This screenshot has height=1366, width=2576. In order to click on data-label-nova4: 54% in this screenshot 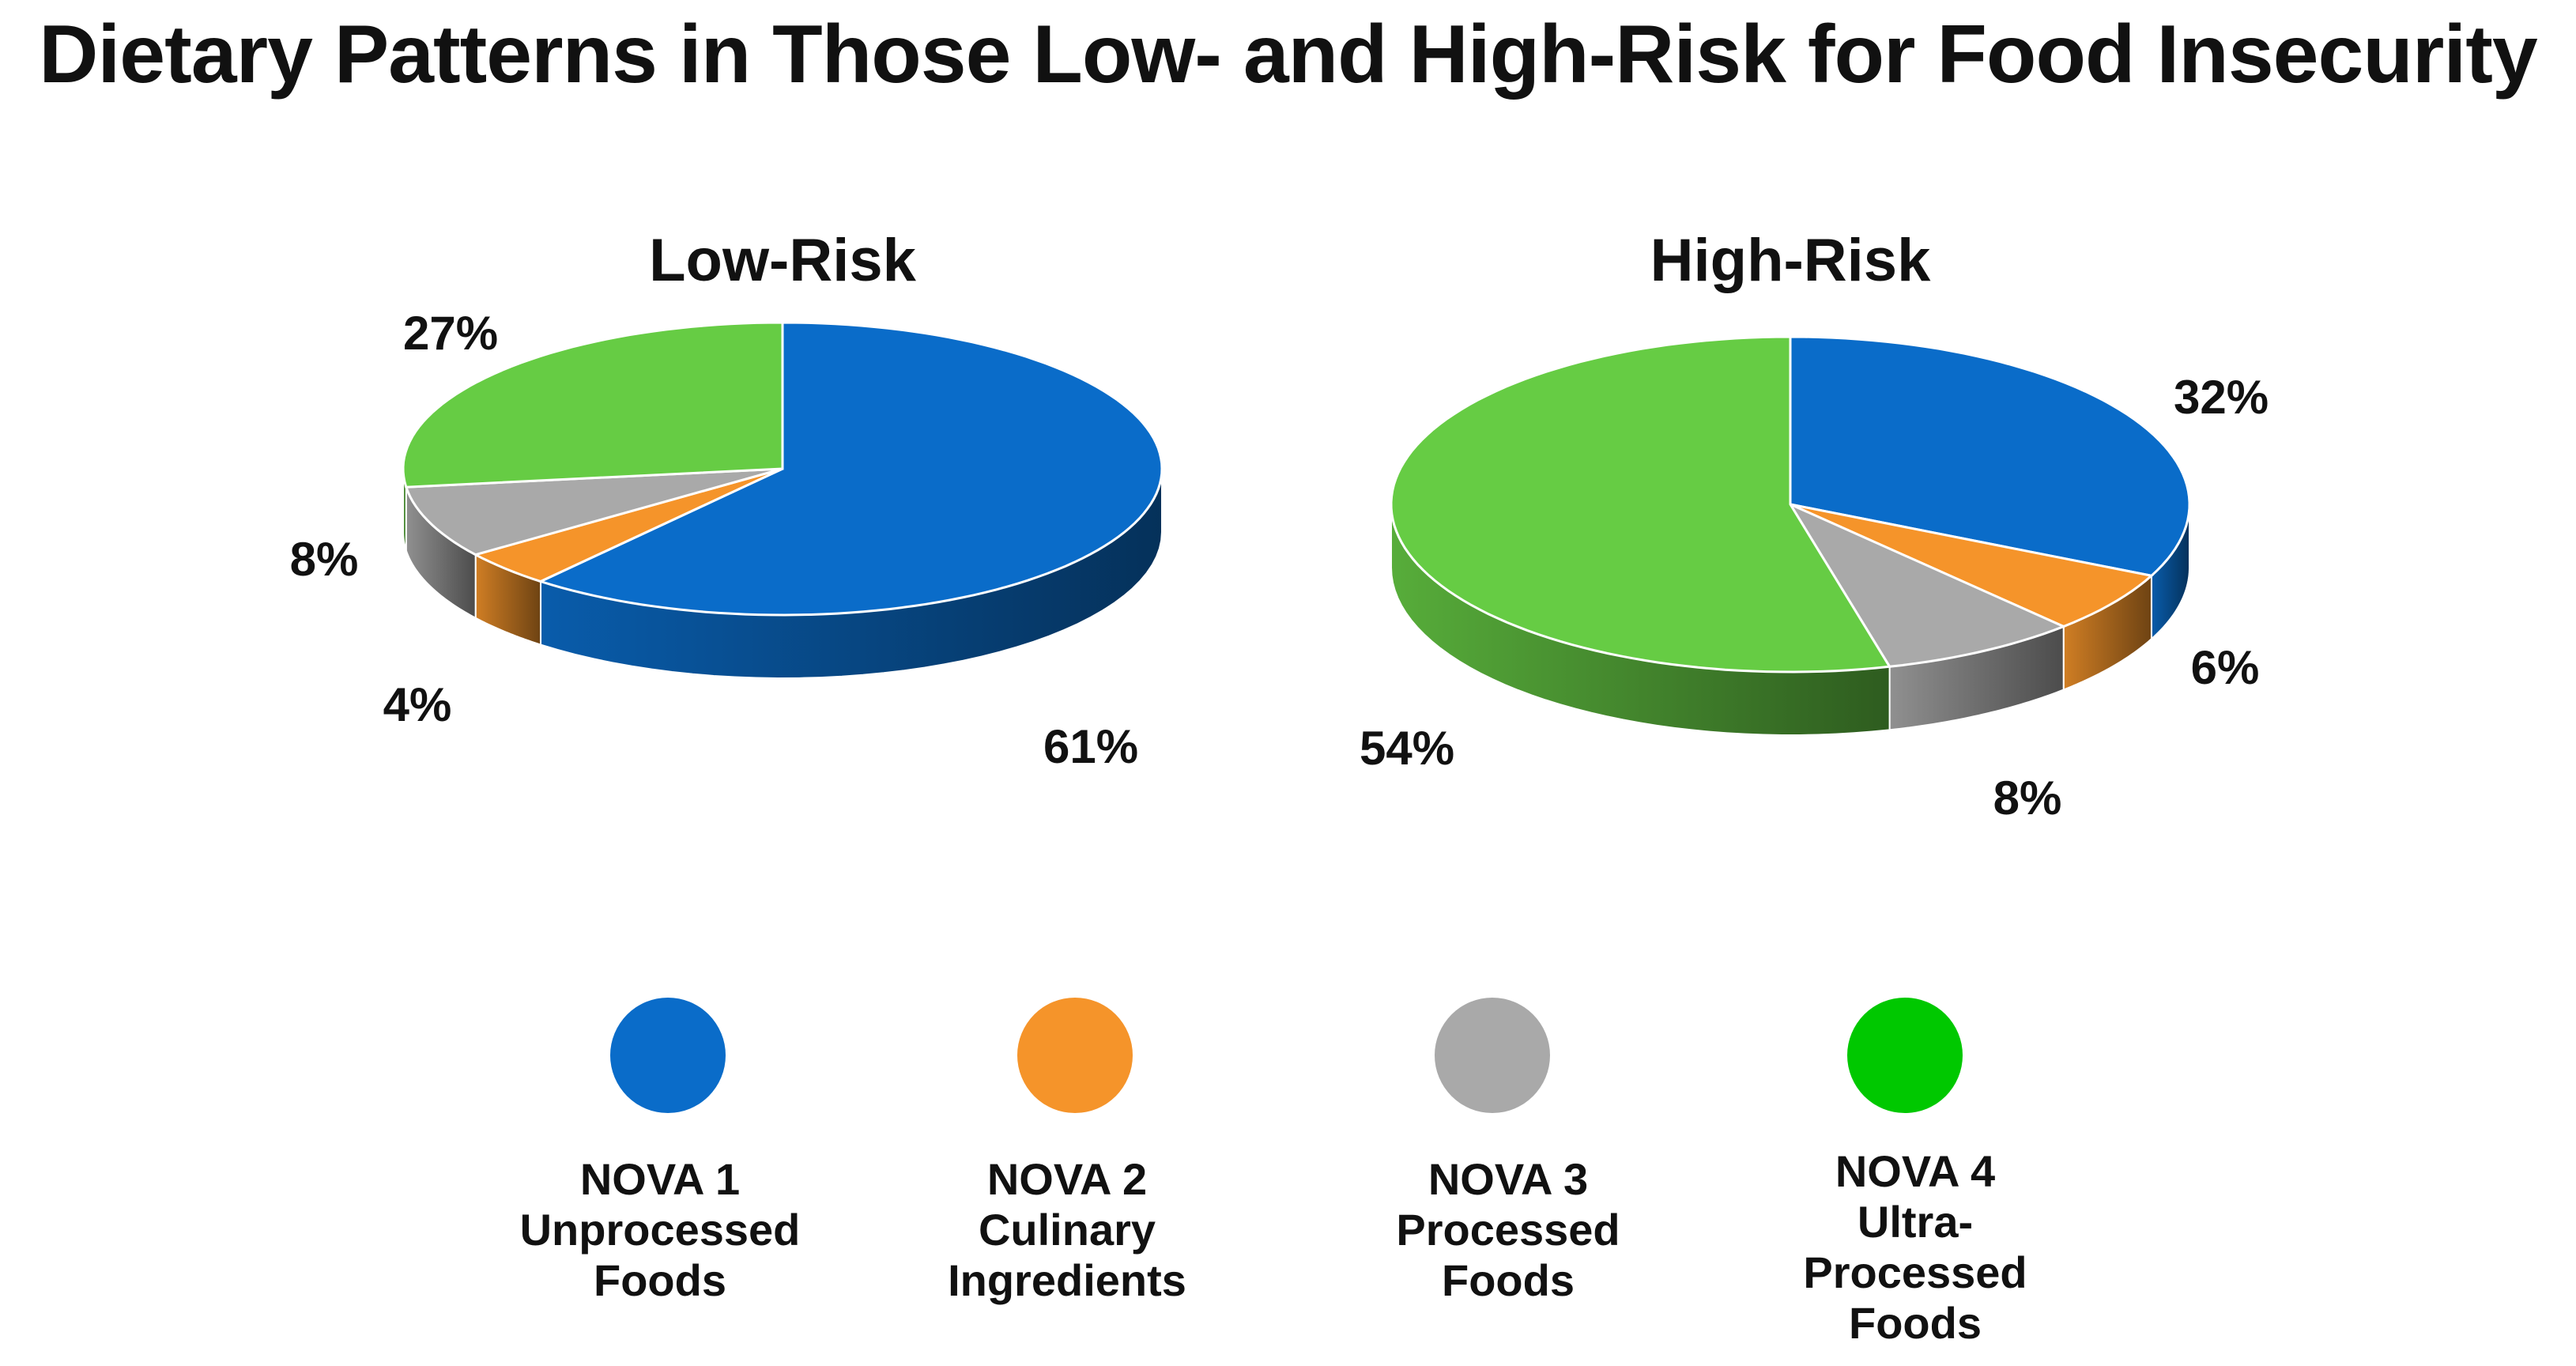, I will do `click(1407, 749)`.